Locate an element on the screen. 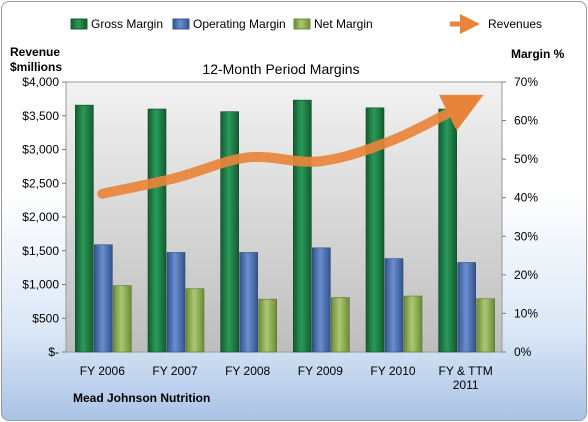 The width and height of the screenshot is (588, 422). left-axis-label-line1: Revenue is located at coordinates (35, 52).